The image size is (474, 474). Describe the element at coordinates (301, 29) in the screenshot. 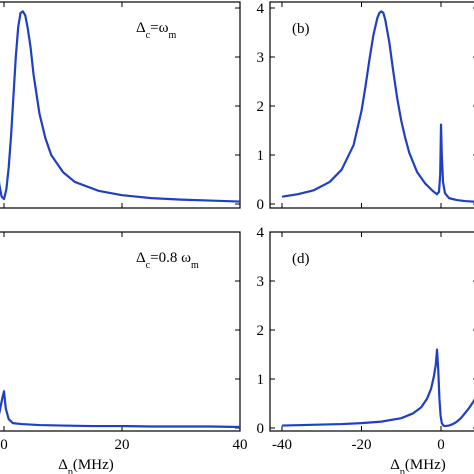

I see `panel-label-b: (b)` at that location.